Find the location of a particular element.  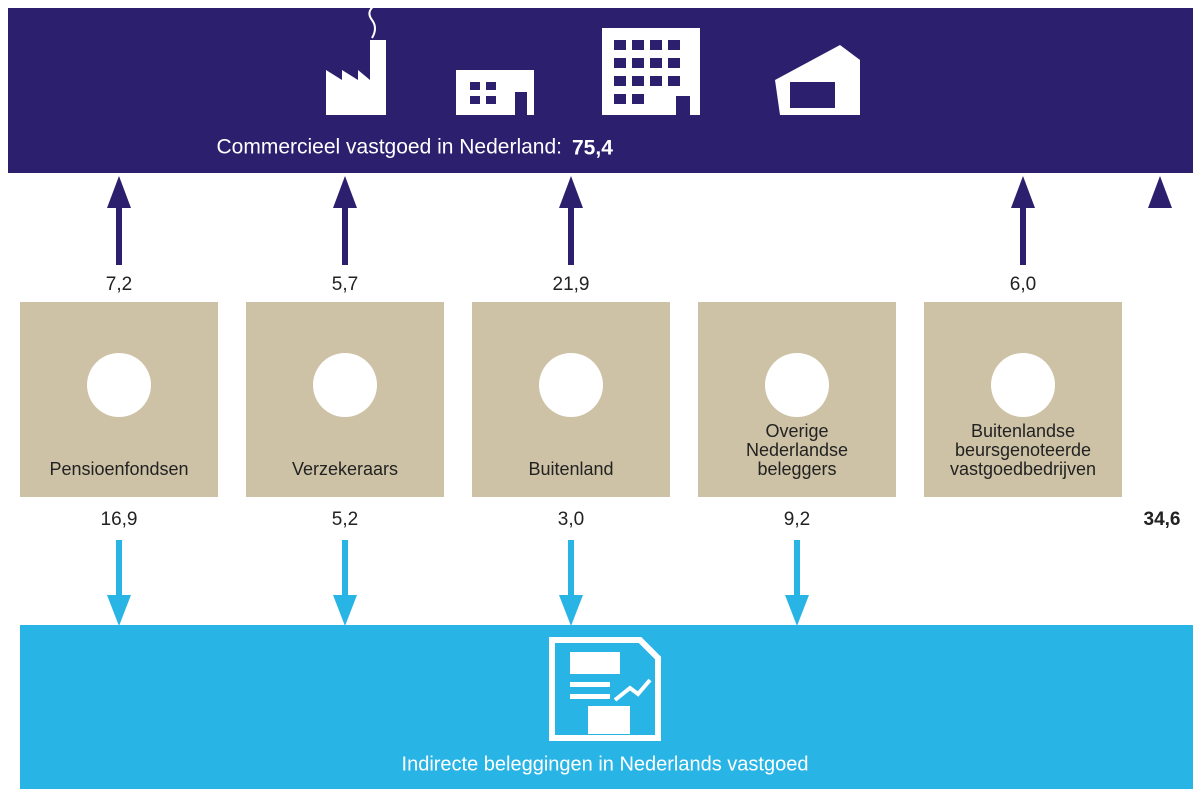

indirect-flow-value: 16,9 is located at coordinates (119, 519).